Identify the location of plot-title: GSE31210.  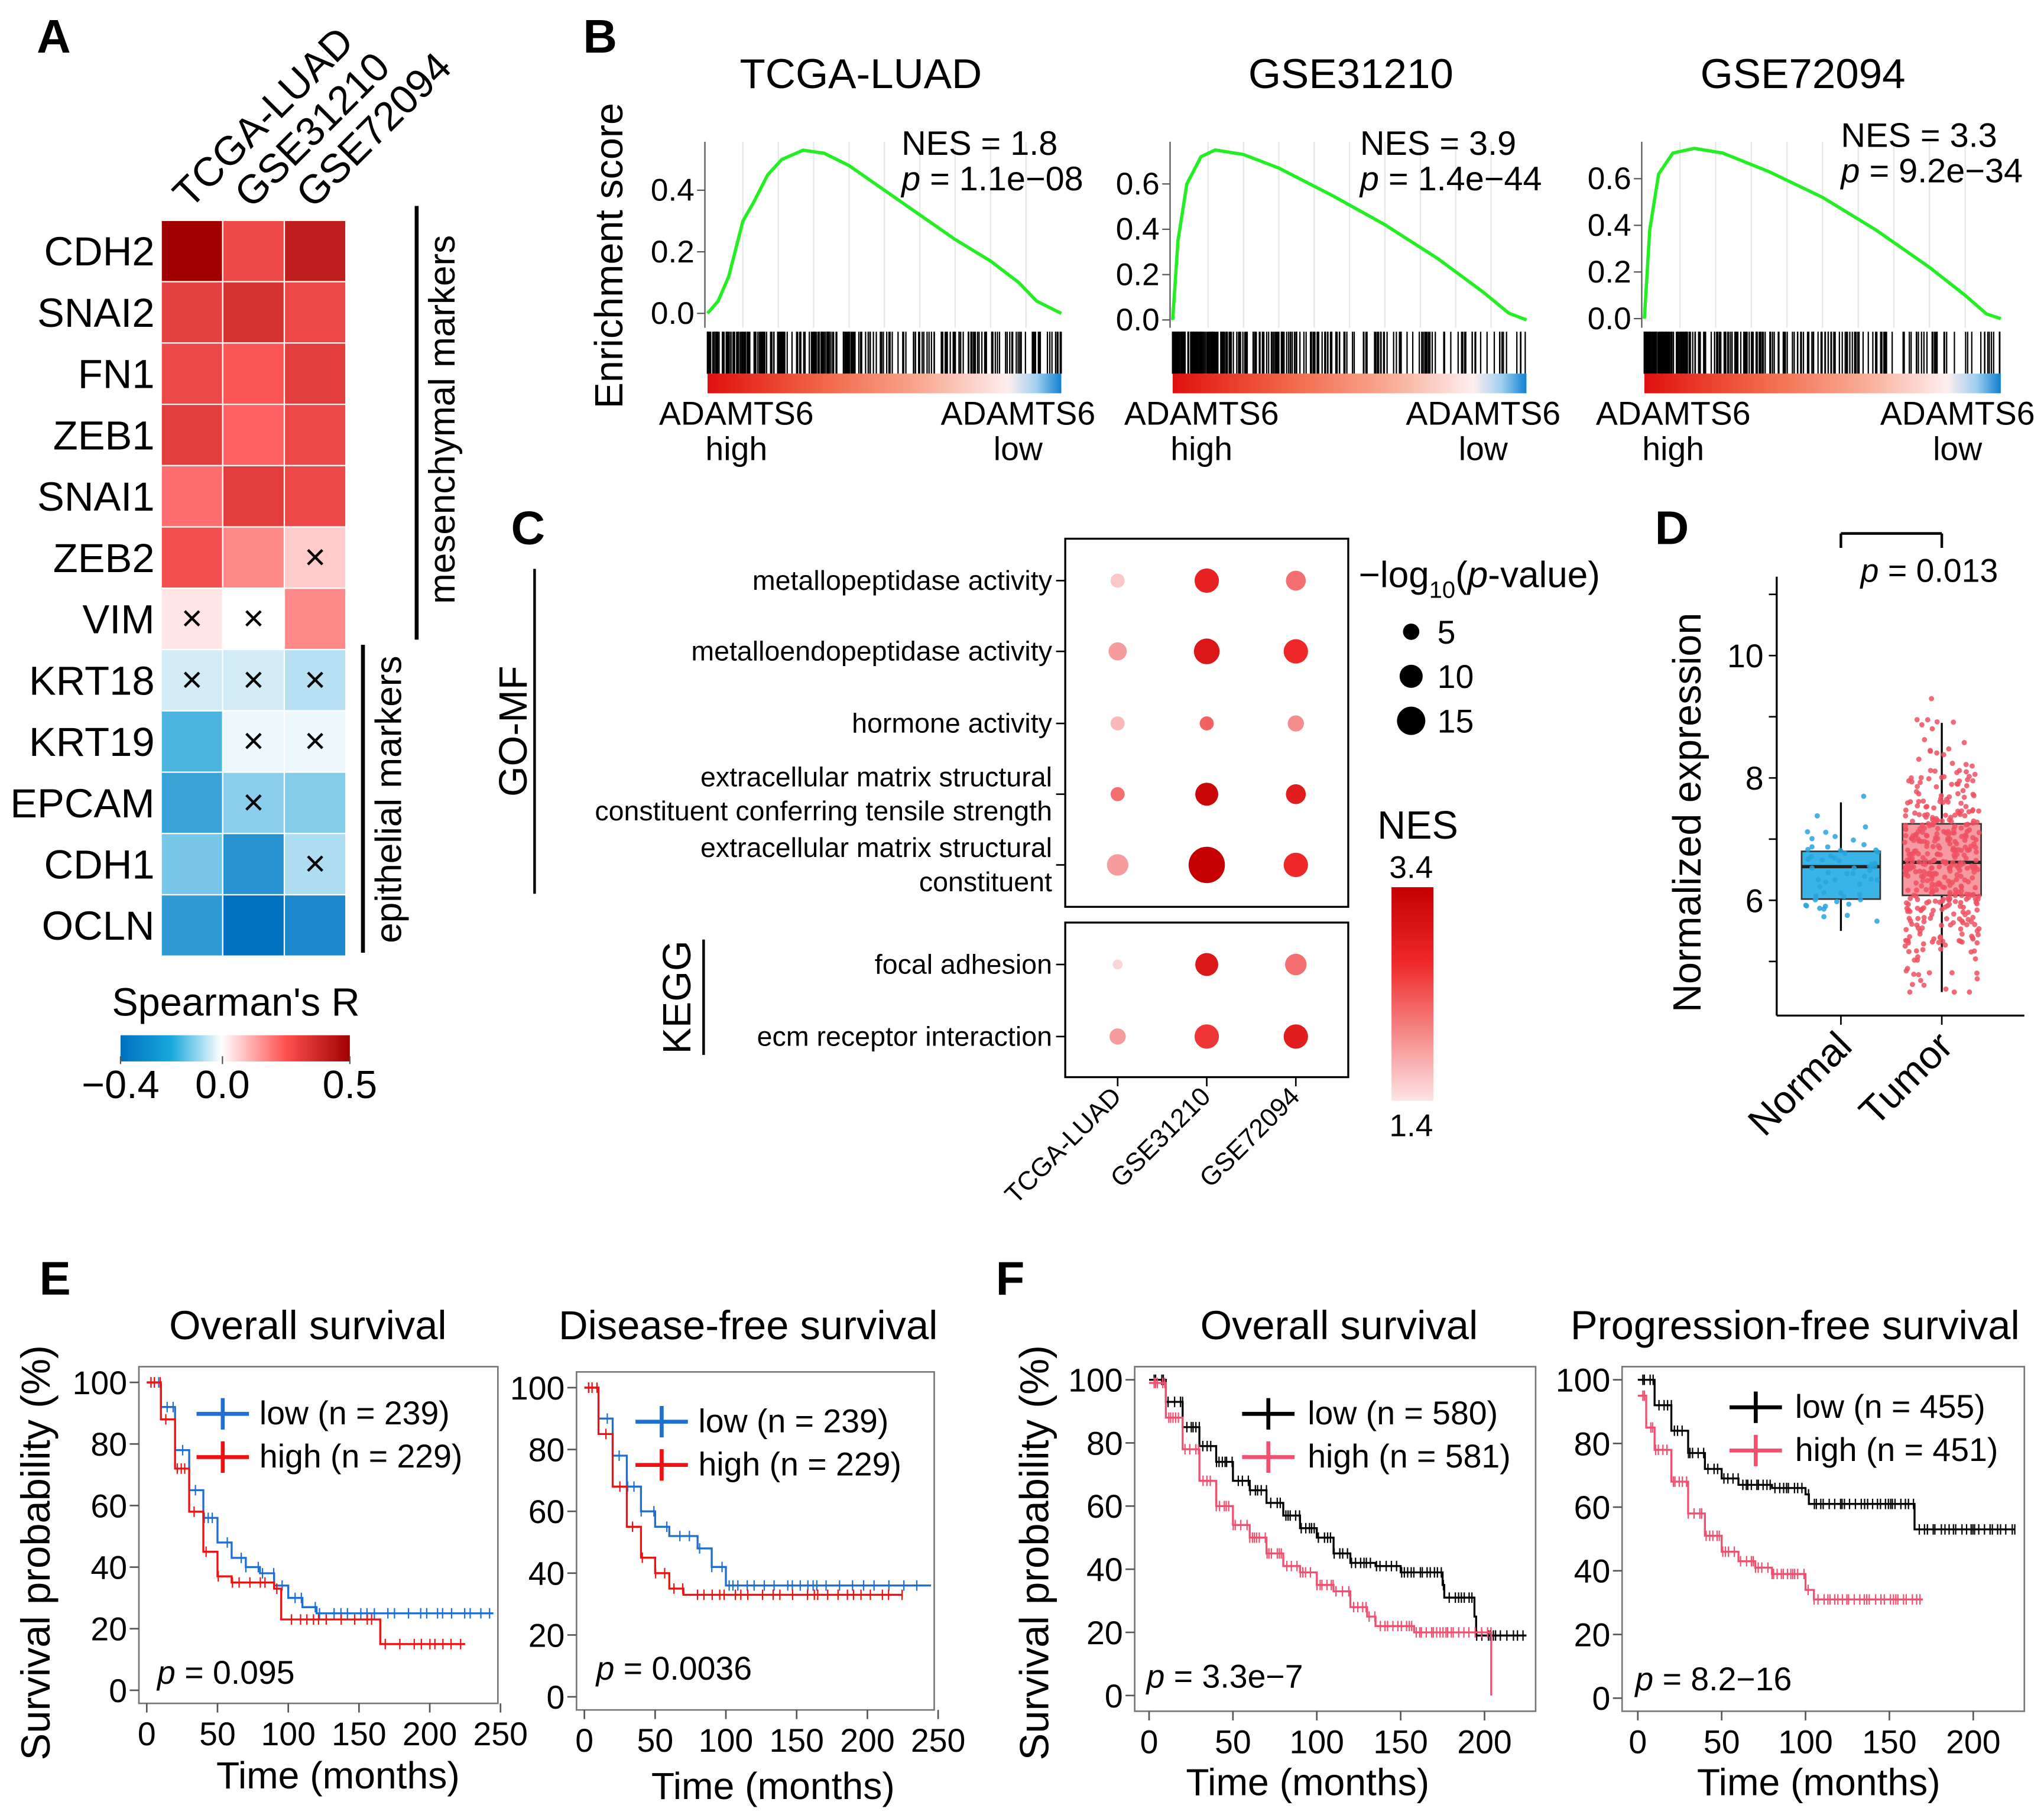
(1350, 74).